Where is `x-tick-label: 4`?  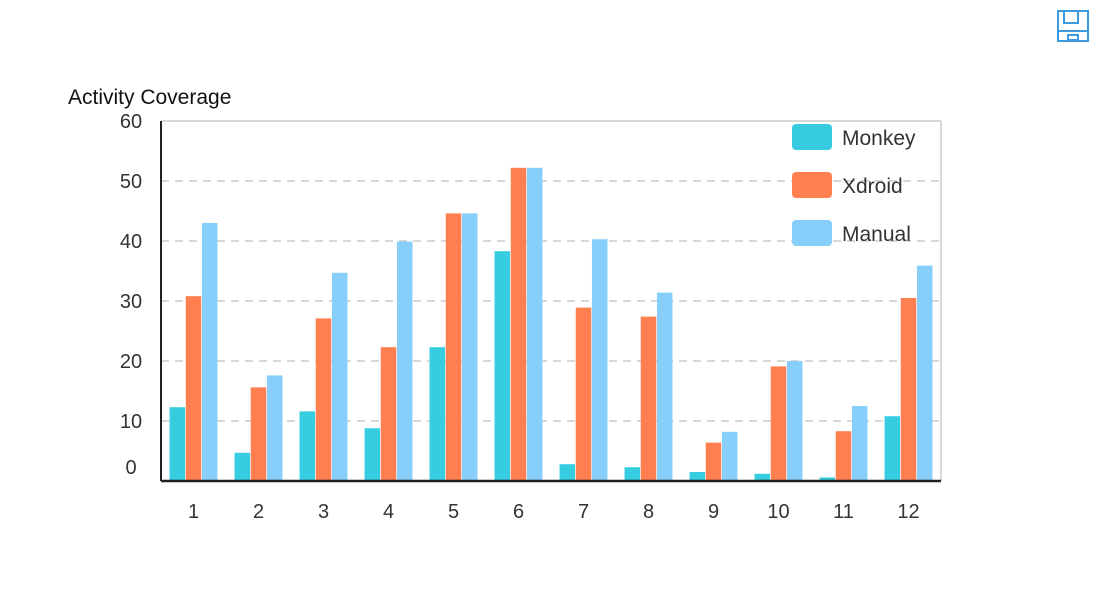 x-tick-label: 4 is located at coordinates (388, 512).